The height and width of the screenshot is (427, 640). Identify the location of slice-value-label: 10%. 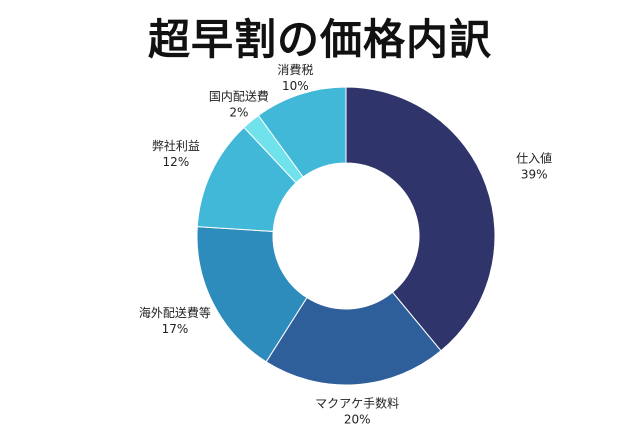
(295, 86).